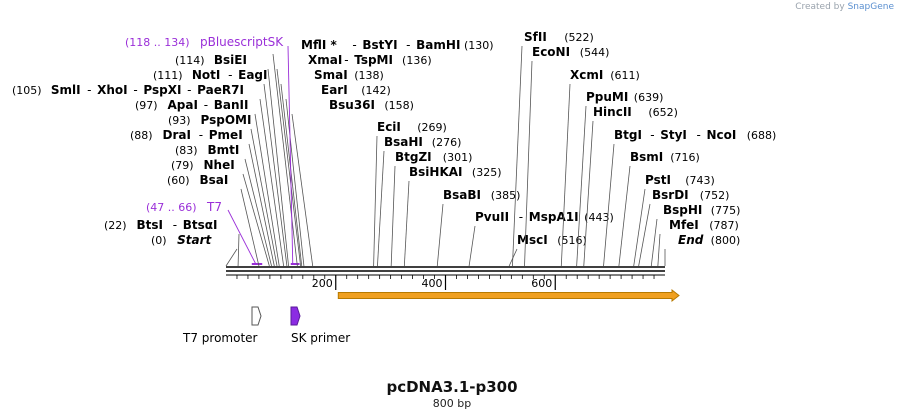 The height and width of the screenshot is (419, 904). Describe the element at coordinates (535, 37) in the screenshot. I see `enzyme-label-sfii: SfII` at that location.